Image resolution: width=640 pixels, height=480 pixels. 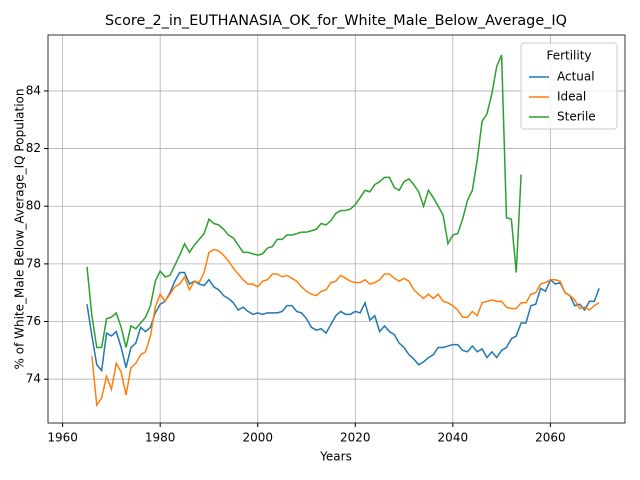 What do you see at coordinates (33, 206) in the screenshot?
I see `y-tick-label: 80` at bounding box center [33, 206].